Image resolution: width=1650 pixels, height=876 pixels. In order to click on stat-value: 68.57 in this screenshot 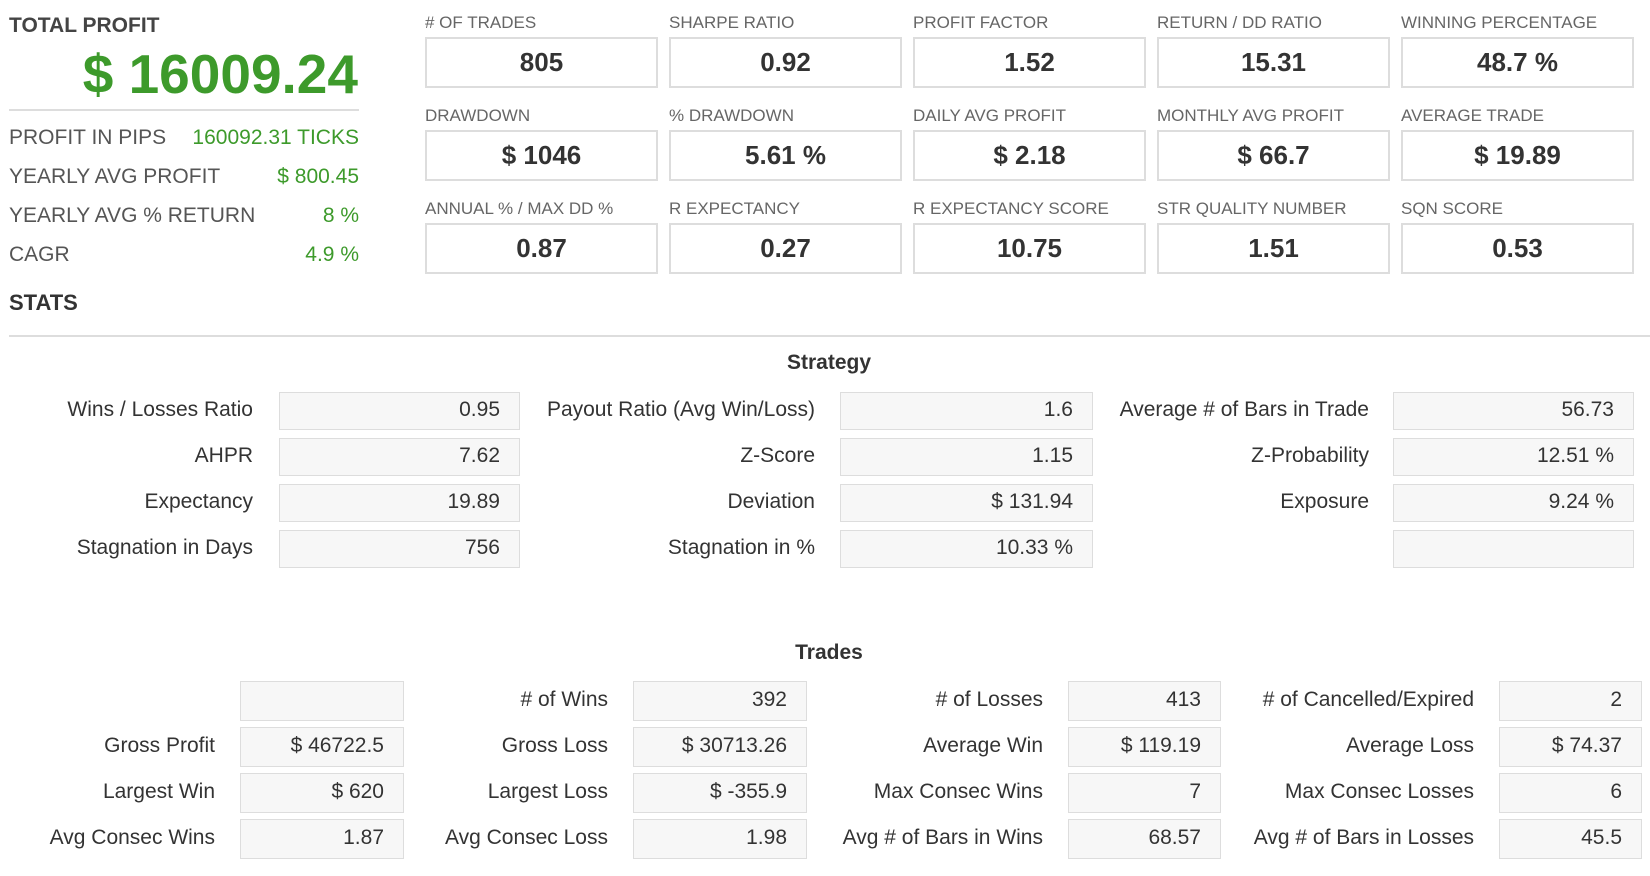, I will do `click(1174, 837)`.